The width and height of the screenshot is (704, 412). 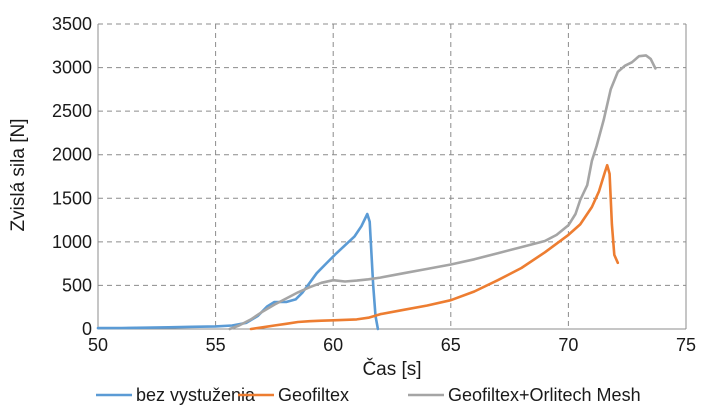 What do you see at coordinates (18, 175) in the screenshot?
I see `y-axis-title: Zvislá sila [N]` at bounding box center [18, 175].